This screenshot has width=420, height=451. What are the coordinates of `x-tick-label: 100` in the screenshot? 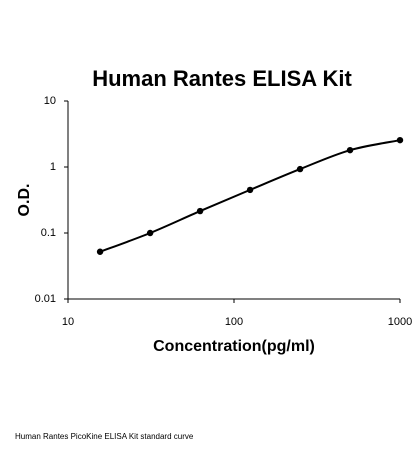 It's located at (234, 322).